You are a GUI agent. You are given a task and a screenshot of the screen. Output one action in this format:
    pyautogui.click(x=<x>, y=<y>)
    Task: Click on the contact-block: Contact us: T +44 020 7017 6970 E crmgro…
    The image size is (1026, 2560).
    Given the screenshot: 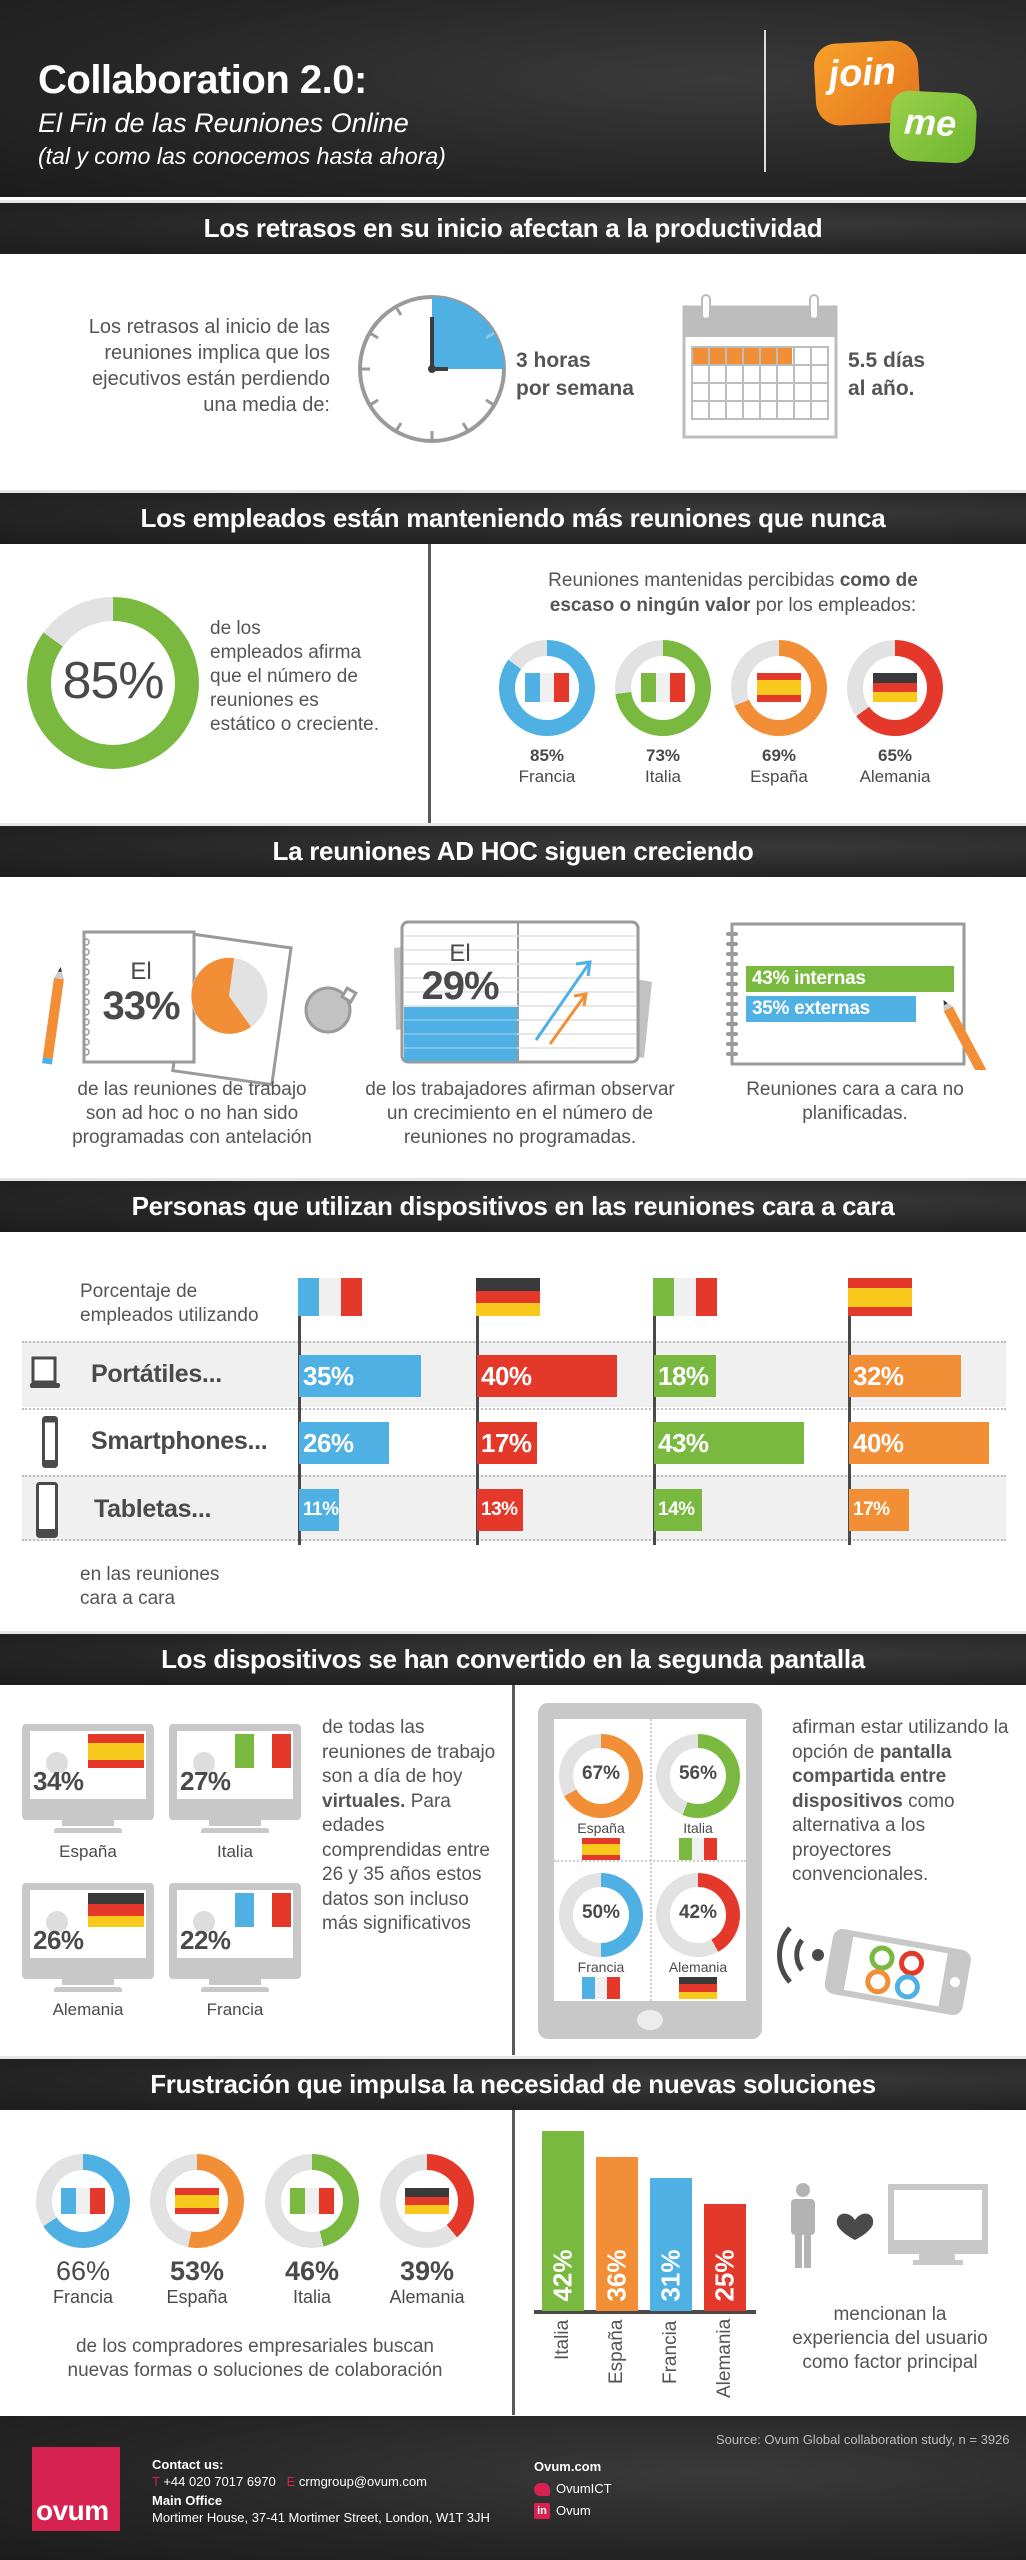 What is the action you would take?
    pyautogui.click(x=321, y=2491)
    